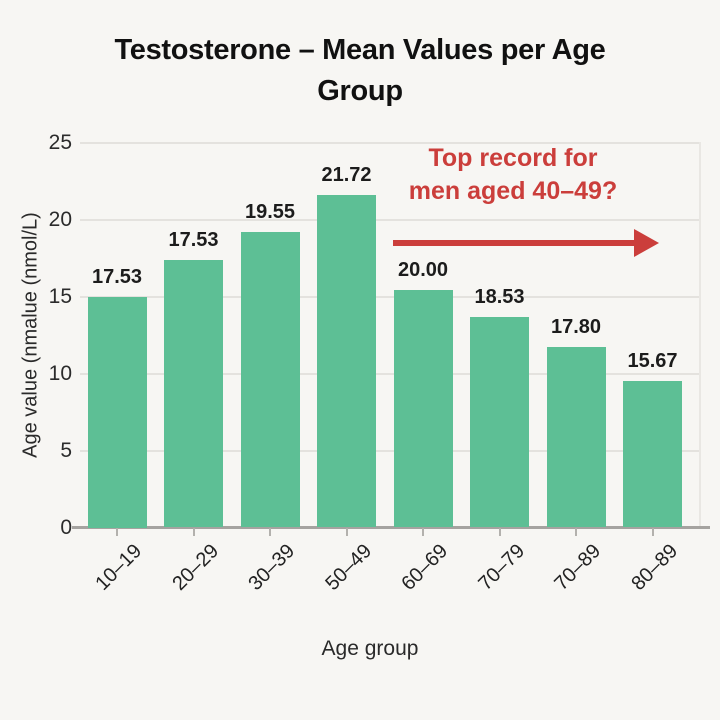 This screenshot has width=720, height=720. What do you see at coordinates (578, 567) in the screenshot?
I see `x-tick-label: 70–89` at bounding box center [578, 567].